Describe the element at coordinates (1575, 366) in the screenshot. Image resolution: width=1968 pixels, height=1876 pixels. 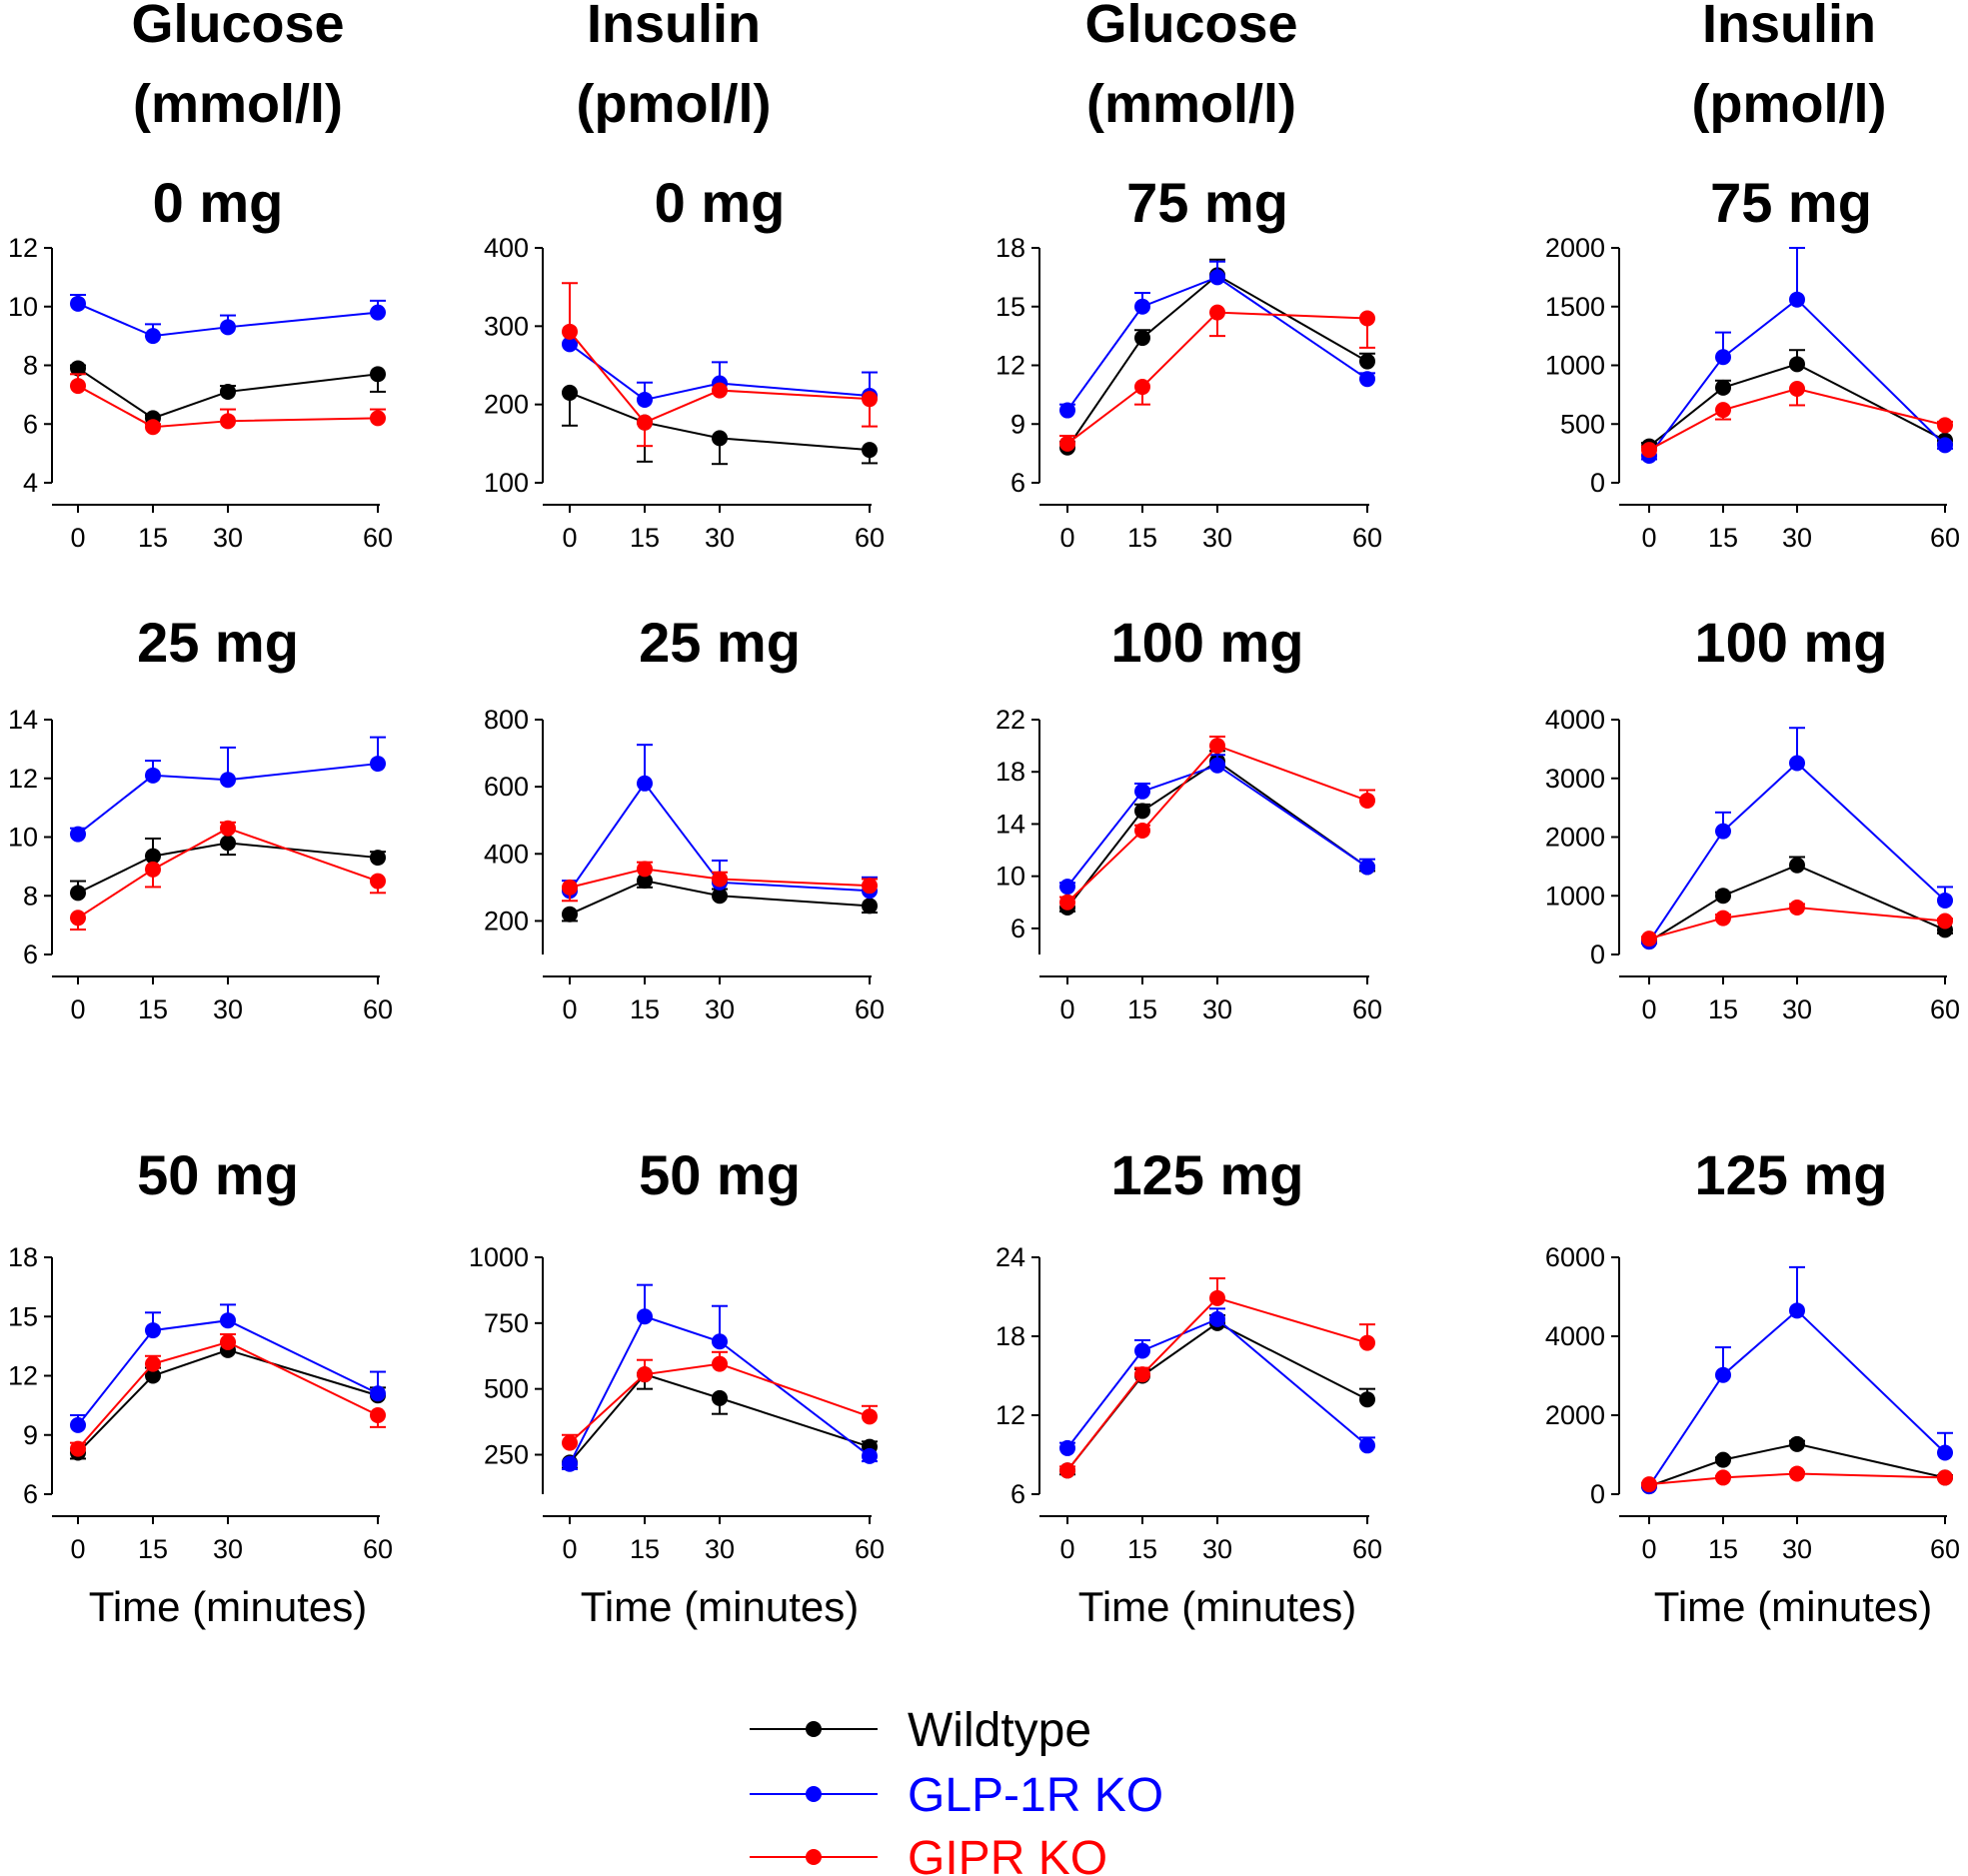
I see `y-tick-label: 1000` at that location.